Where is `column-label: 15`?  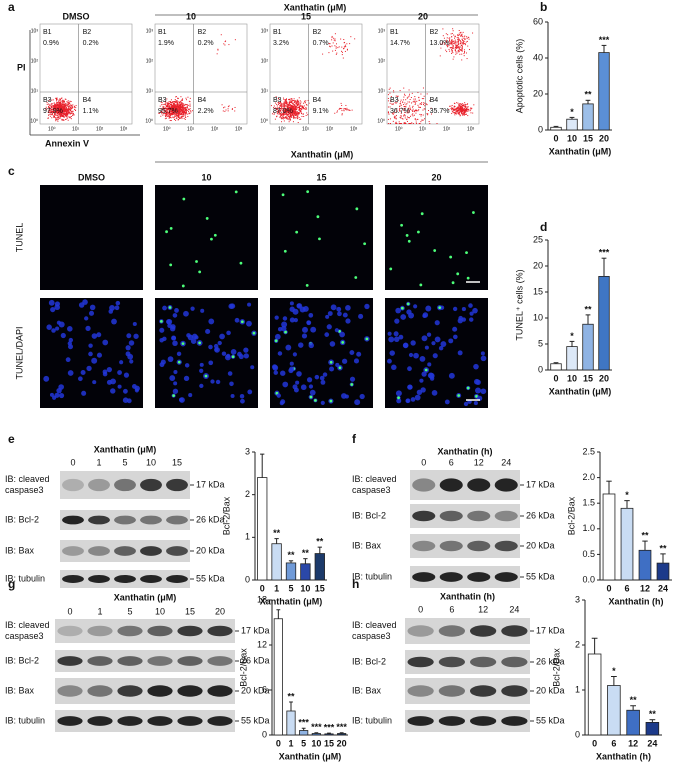
column-label: 15 is located at coordinates (321, 177).